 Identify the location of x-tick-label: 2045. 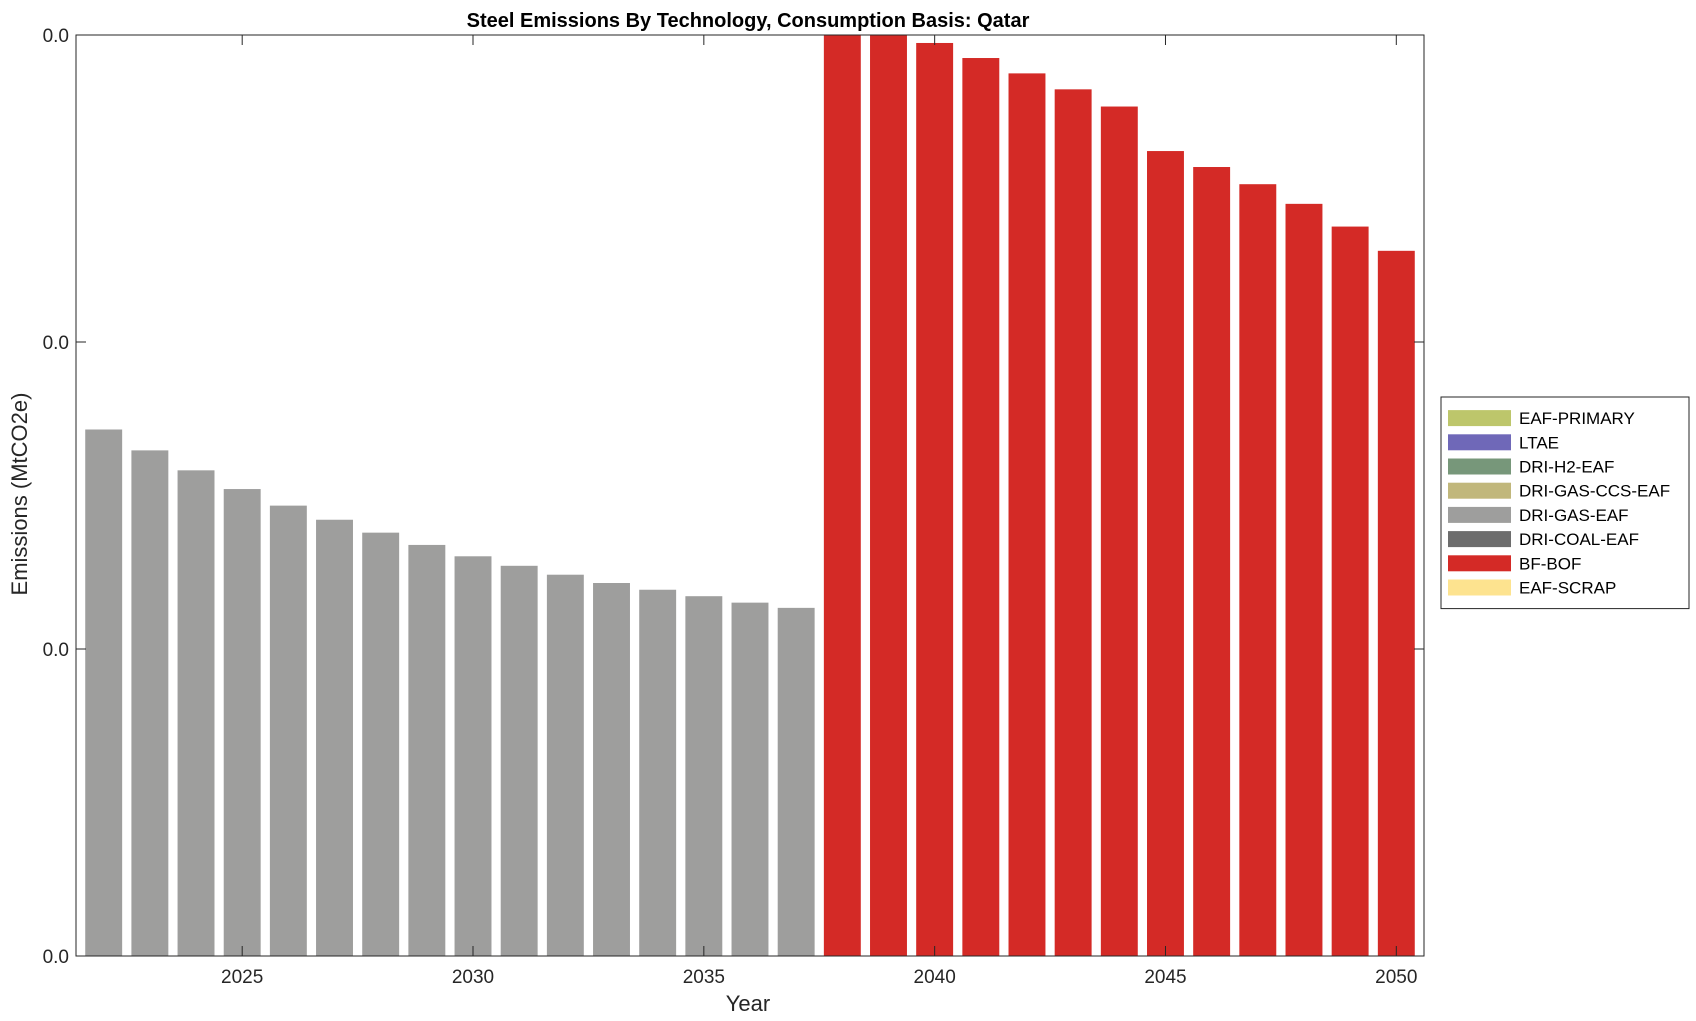
(1165, 977).